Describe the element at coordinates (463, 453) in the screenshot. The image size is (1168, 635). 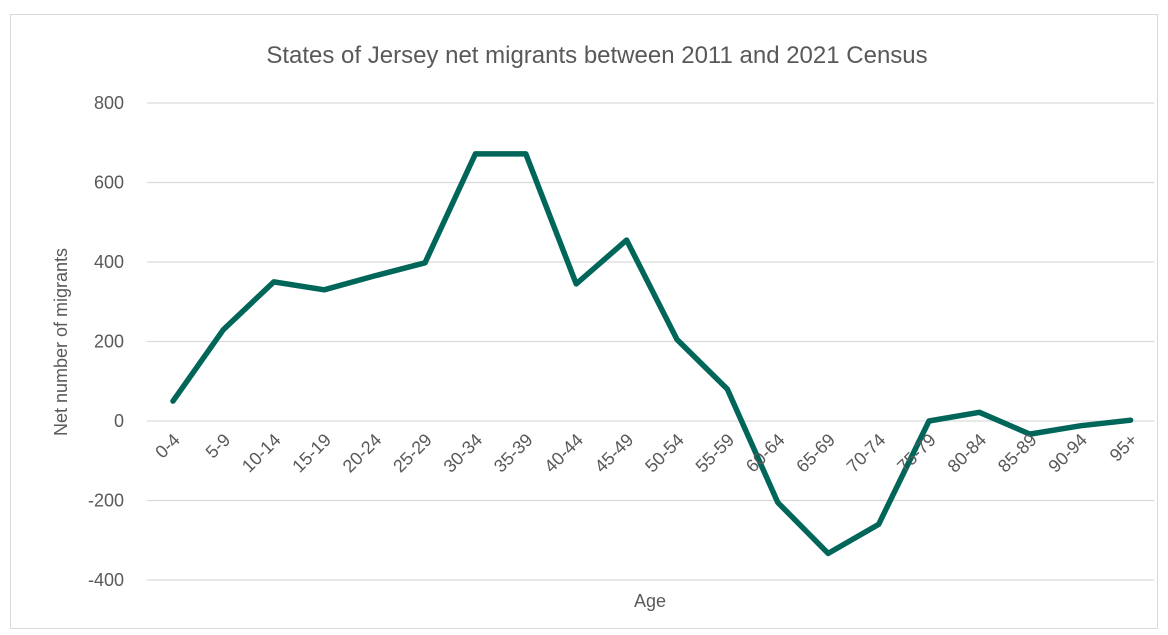
I see `x-tick-label: 30-34` at that location.